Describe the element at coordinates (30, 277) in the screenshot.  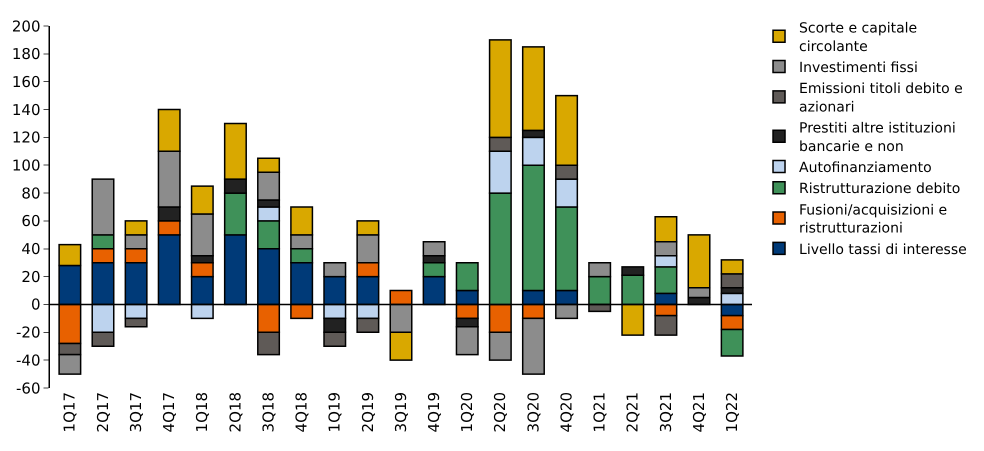
I see `y-tick-label: 20` at that location.